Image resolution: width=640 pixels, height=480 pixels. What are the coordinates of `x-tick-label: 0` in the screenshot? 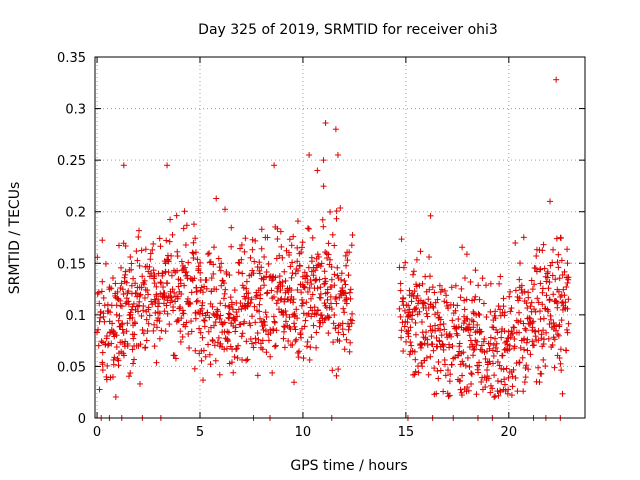 It's located at (97, 432).